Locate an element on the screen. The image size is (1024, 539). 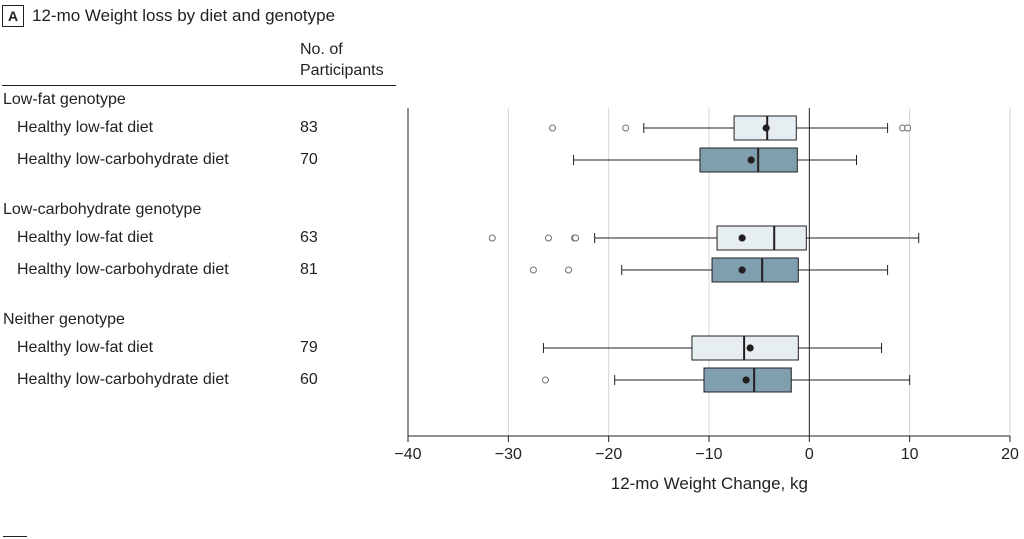
participants-column-header: No. of Participants is located at coordinates (342, 60).